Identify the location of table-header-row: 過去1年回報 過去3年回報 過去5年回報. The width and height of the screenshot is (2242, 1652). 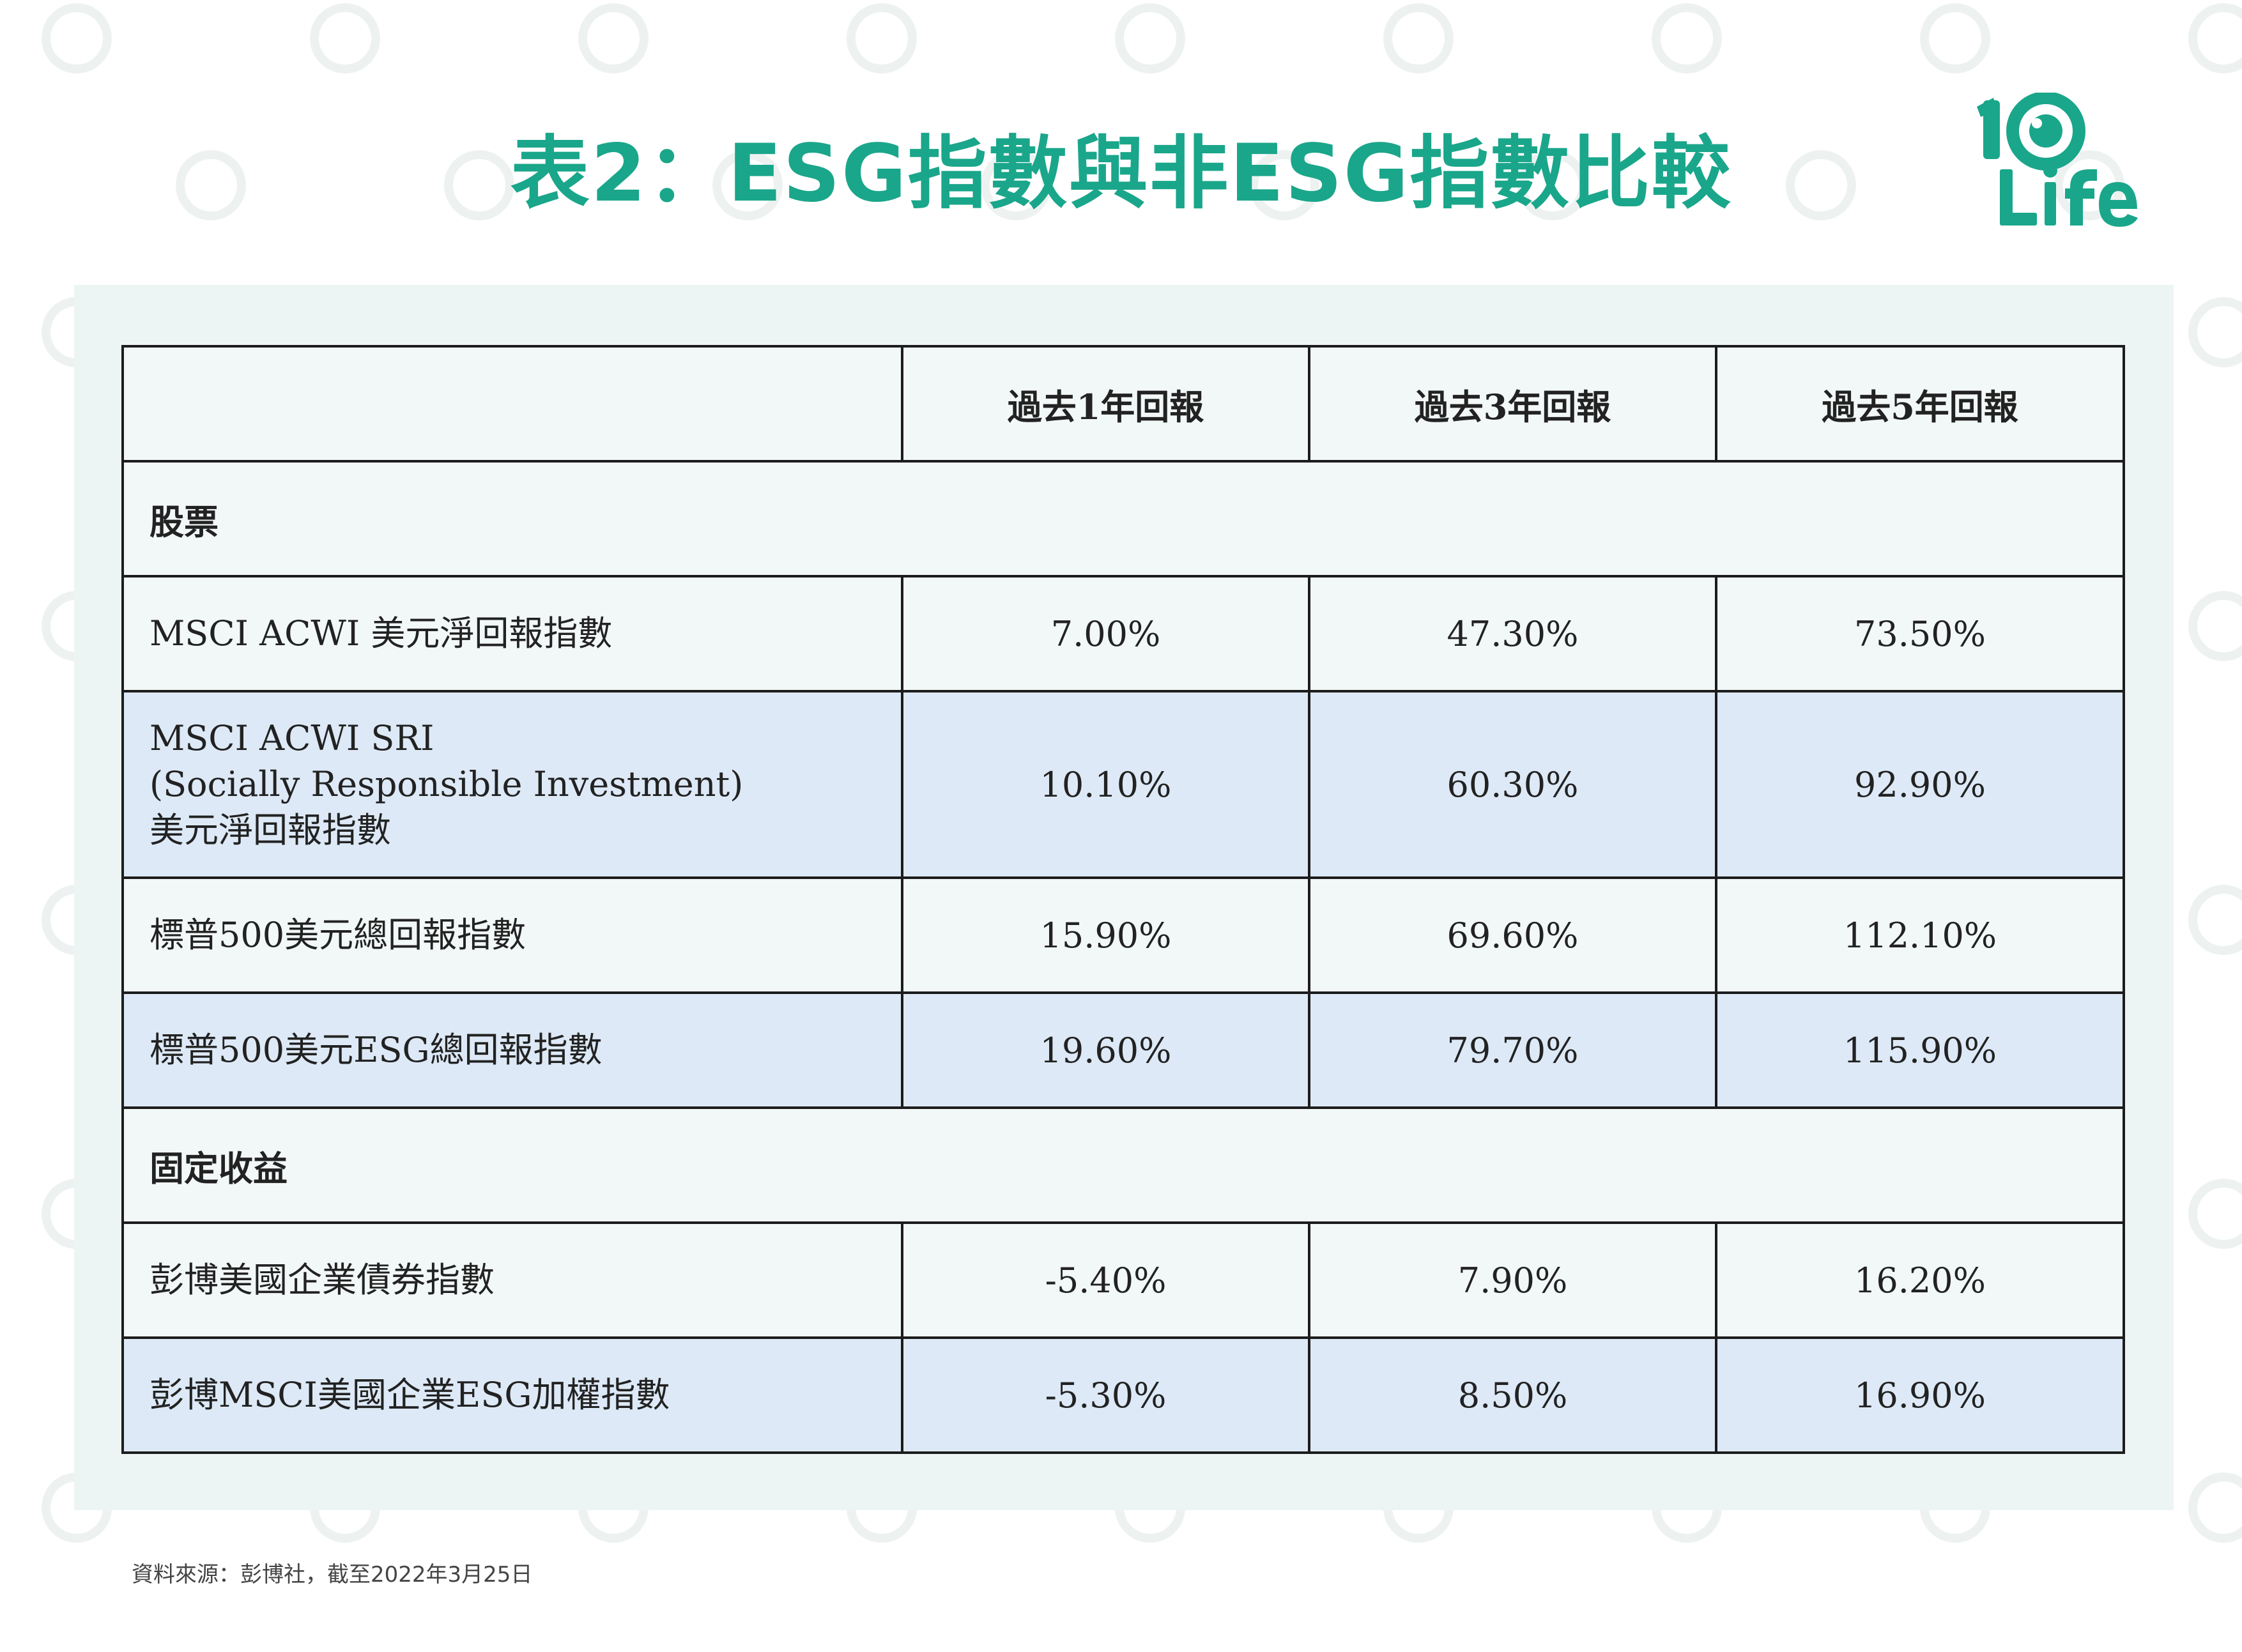
(1123, 404).